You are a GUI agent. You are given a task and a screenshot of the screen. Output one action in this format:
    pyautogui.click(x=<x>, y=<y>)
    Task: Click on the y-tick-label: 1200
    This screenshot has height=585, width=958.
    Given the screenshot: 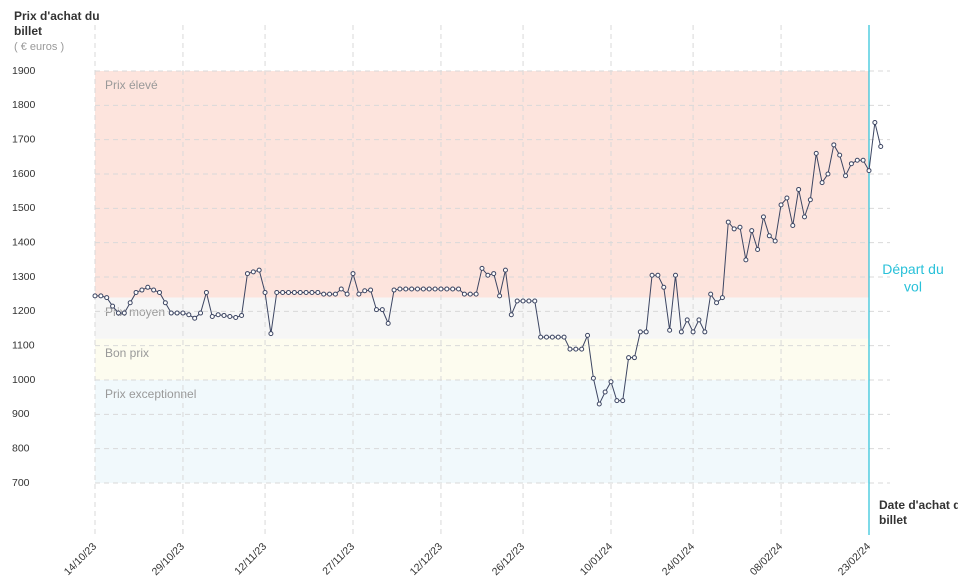 What is the action you would take?
    pyautogui.click(x=24, y=311)
    